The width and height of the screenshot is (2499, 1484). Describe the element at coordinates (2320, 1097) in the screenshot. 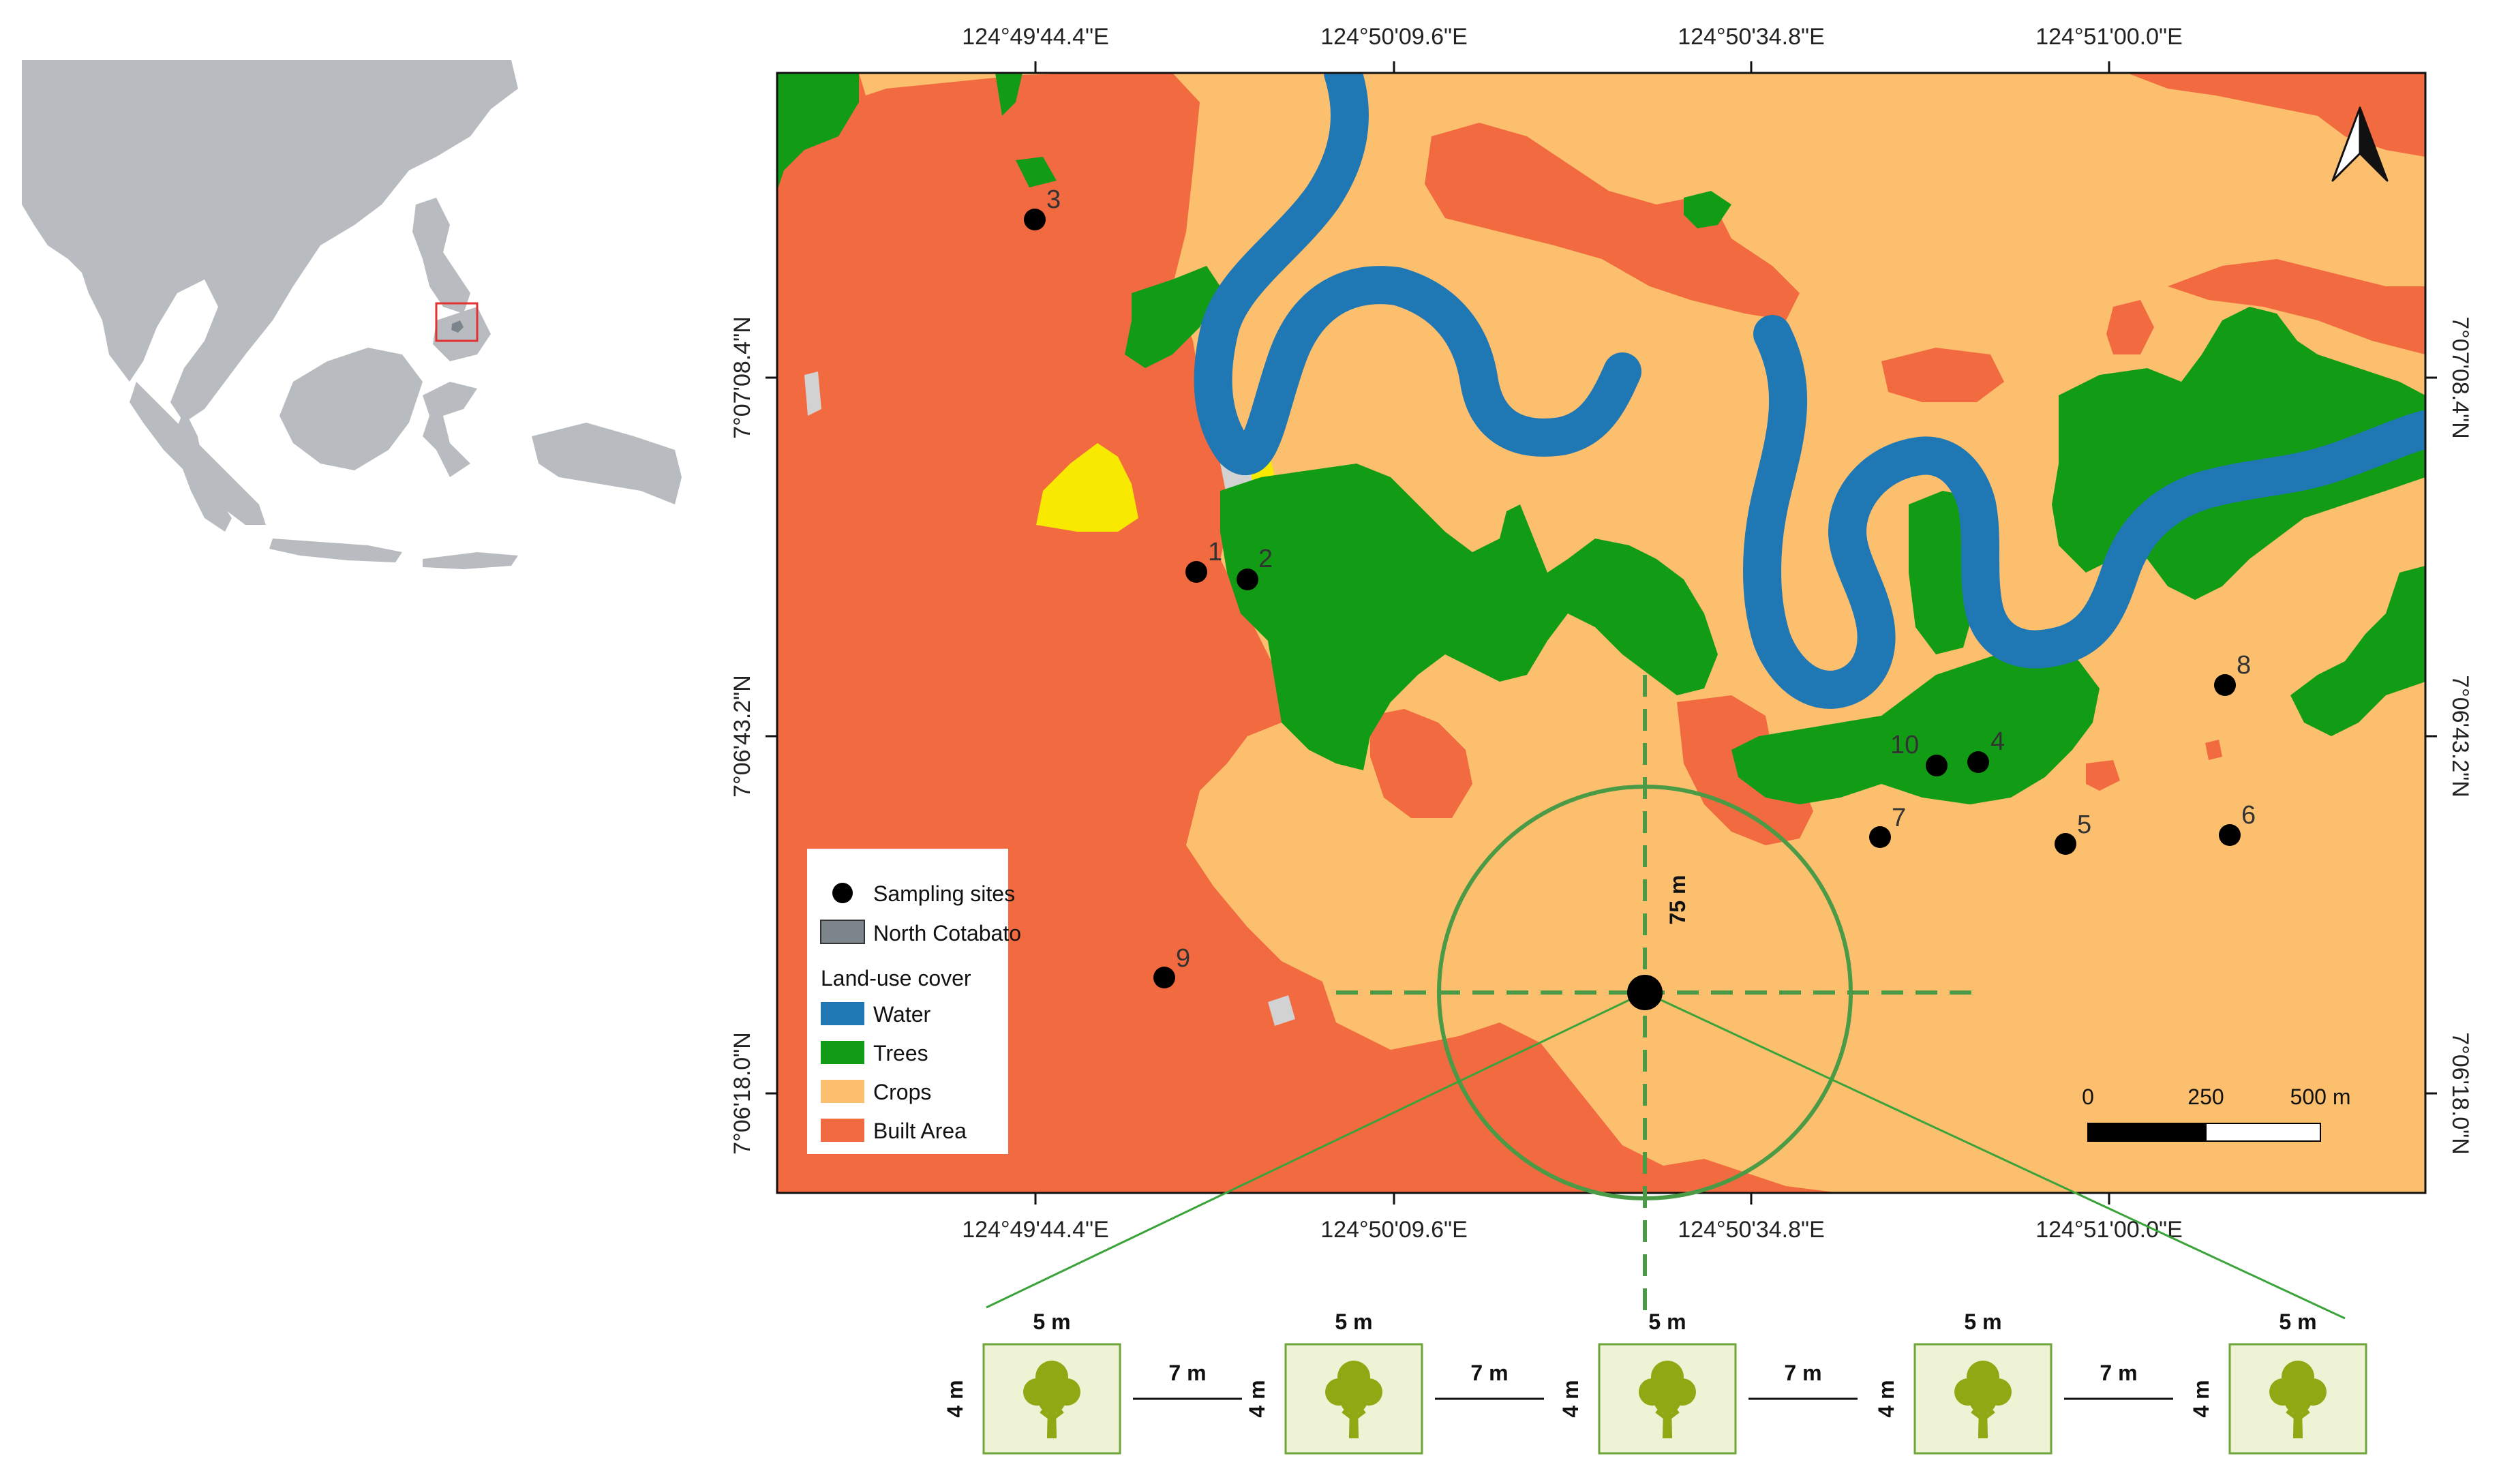

I see `scale-label-500: 500 m` at that location.